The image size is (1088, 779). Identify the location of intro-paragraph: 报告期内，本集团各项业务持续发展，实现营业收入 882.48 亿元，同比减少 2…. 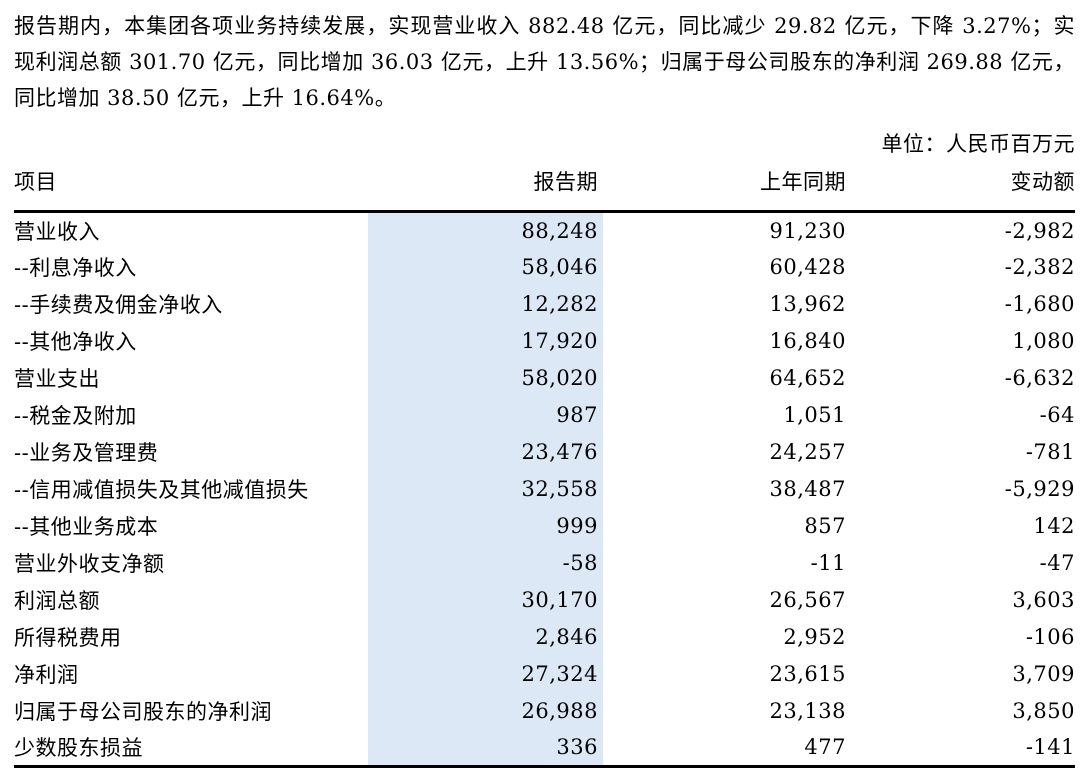
(544, 62).